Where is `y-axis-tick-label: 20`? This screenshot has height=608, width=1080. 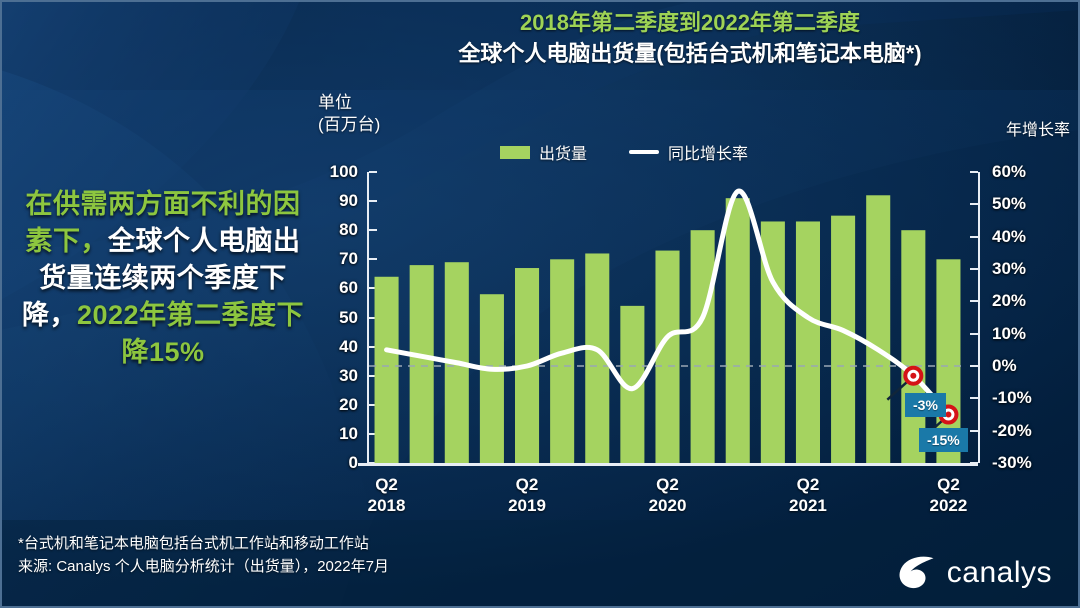
y-axis-tick-label: 20 is located at coordinates (348, 404).